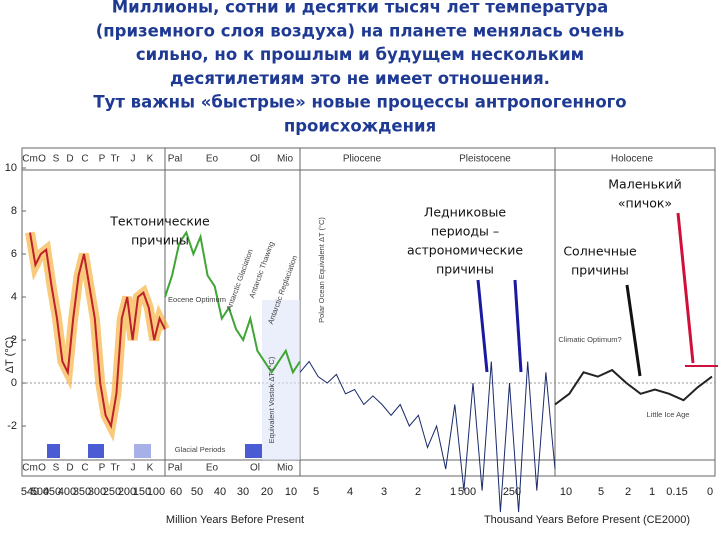  What do you see at coordinates (200, 449) in the screenshot?
I see `inner-label: Glacial Periods` at bounding box center [200, 449].